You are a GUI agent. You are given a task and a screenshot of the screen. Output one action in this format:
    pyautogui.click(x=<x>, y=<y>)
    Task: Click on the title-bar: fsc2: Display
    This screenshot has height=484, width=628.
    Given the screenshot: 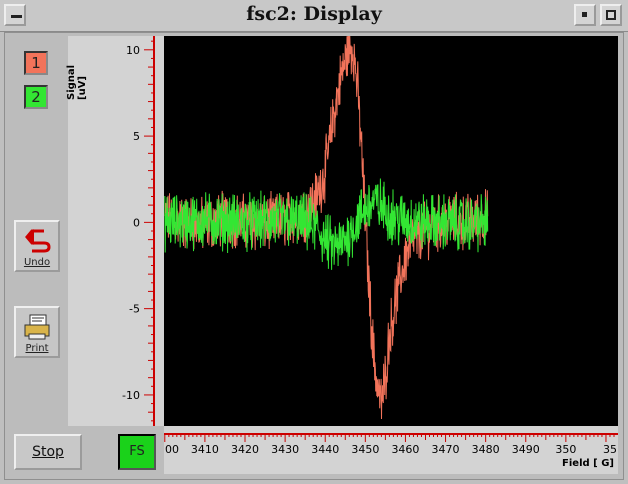 What is the action you would take?
    pyautogui.click(x=314, y=16)
    